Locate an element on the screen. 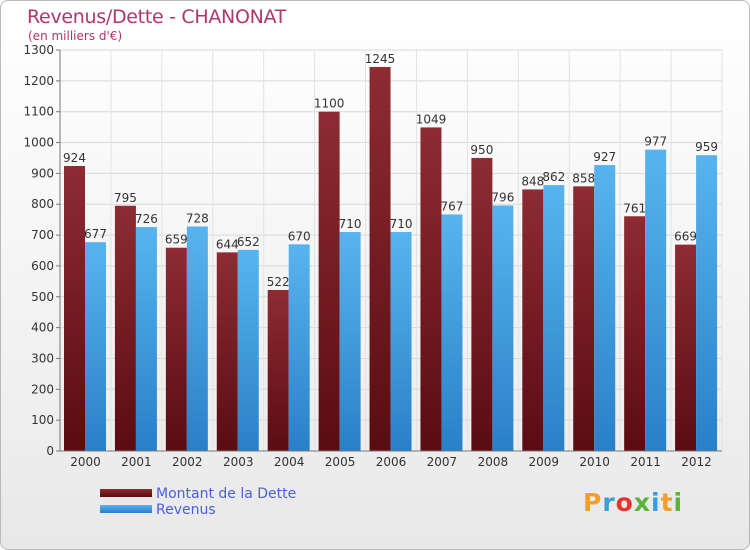 The height and width of the screenshot is (550, 750). x-tick-label: 2011 is located at coordinates (645, 462).